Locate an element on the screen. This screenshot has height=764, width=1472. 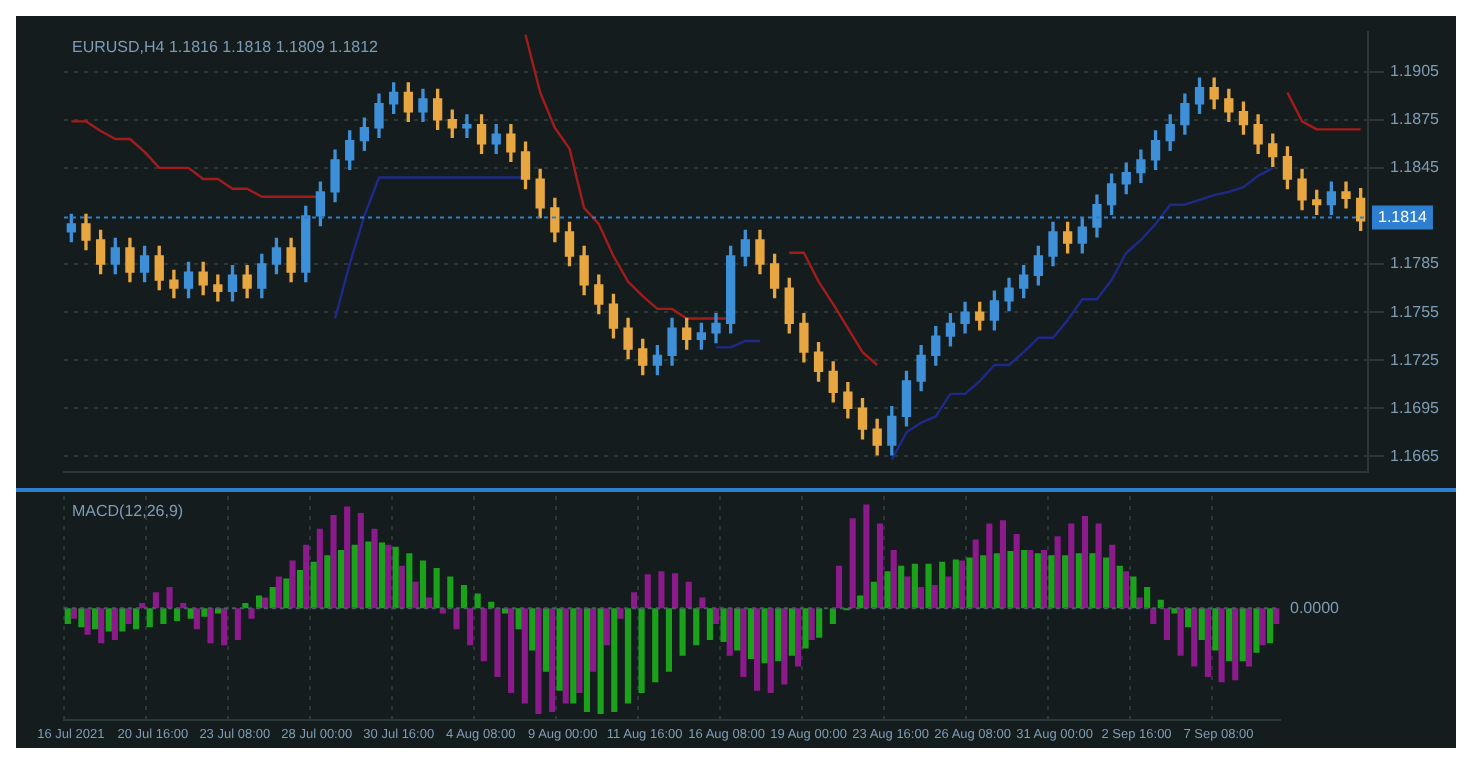
y-tick-label: 1.1695 is located at coordinates (1415, 407).